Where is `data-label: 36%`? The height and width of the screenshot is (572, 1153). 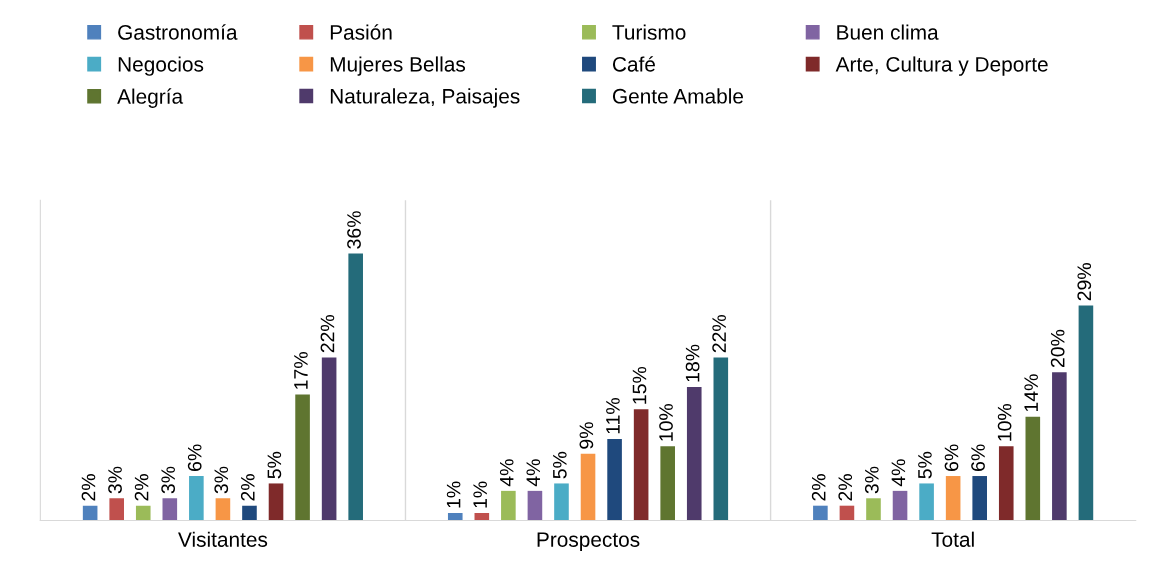 data-label: 36% is located at coordinates (354, 230).